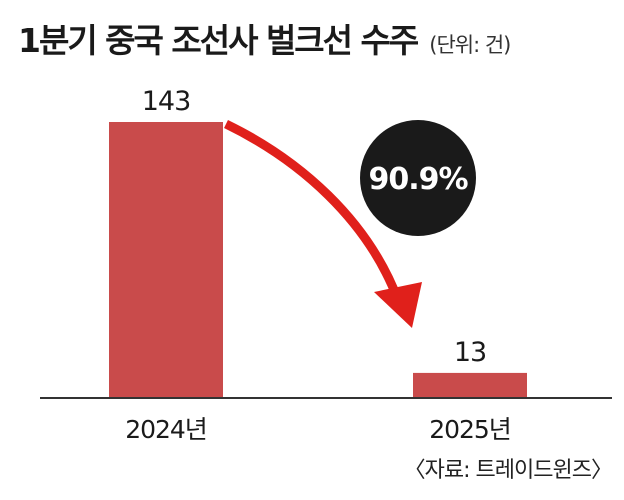  What do you see at coordinates (166, 101) in the screenshot?
I see `value-label-1: 143` at bounding box center [166, 101].